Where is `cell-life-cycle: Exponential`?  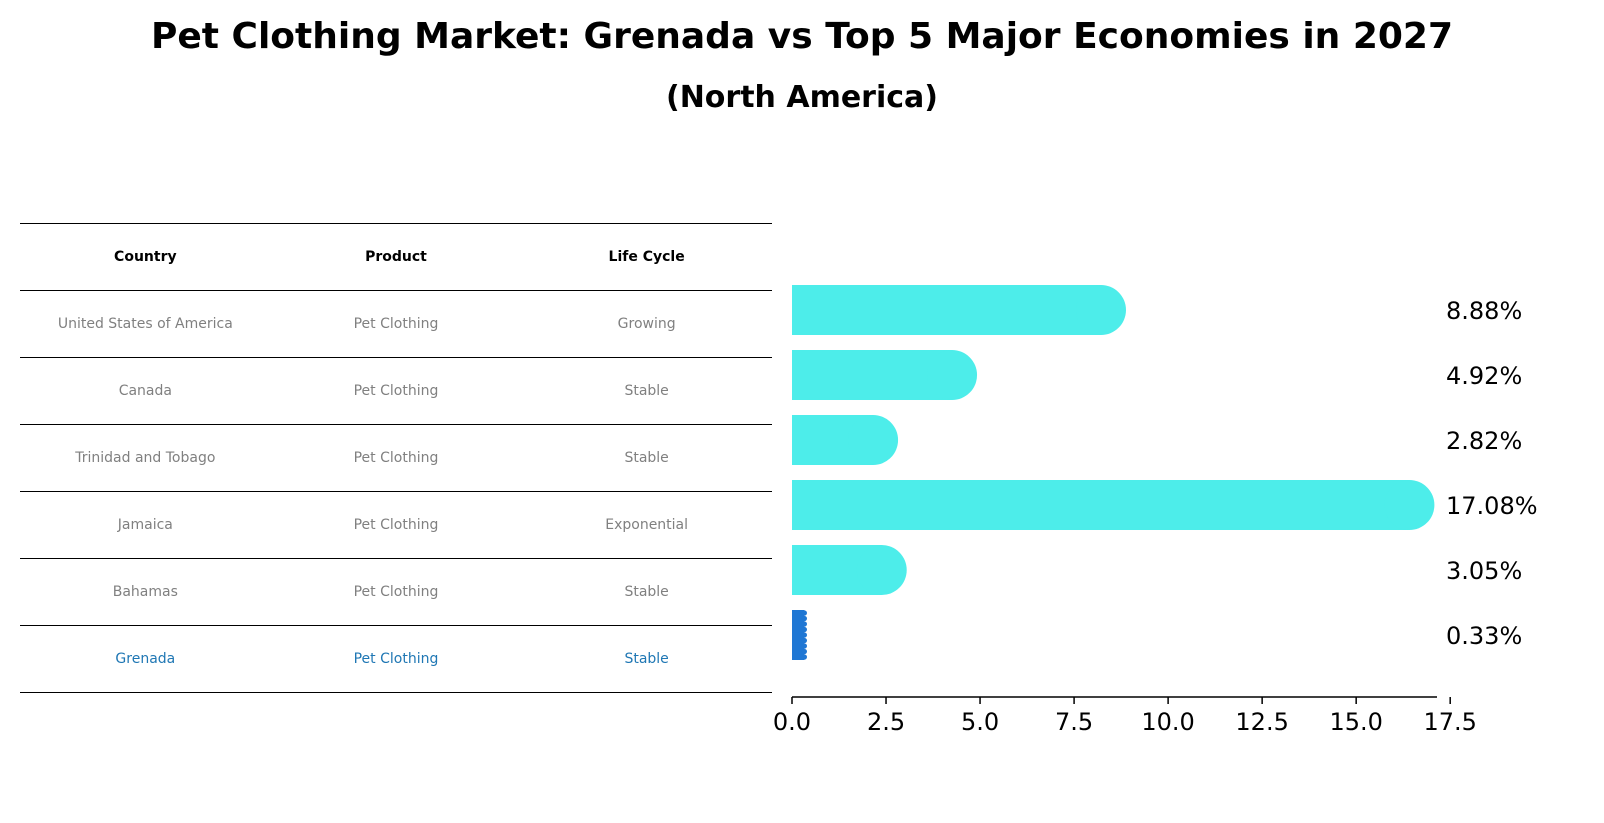 cell-life-cycle: Exponential is located at coordinates (647, 525).